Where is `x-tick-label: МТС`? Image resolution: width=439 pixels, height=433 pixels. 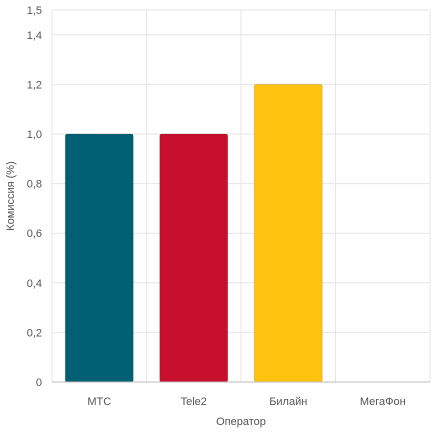
x-tick-label: МТС is located at coordinates (99, 402).